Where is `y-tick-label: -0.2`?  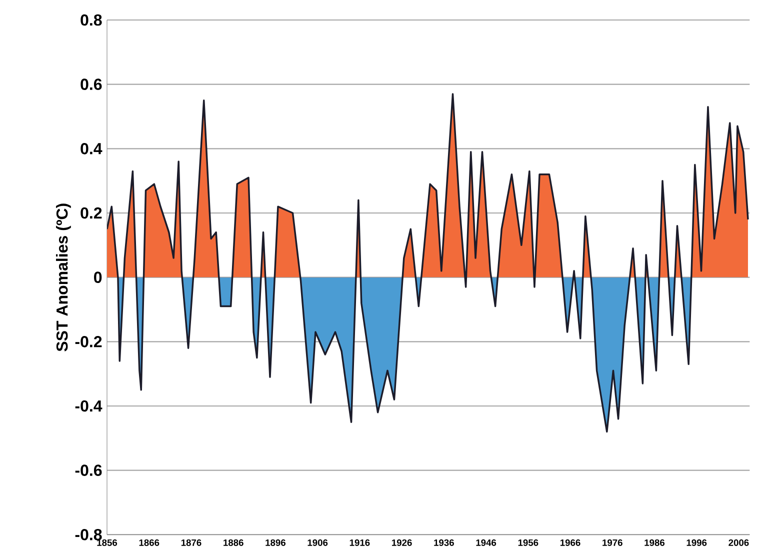
y-tick-label: -0.2 is located at coordinates (88, 342).